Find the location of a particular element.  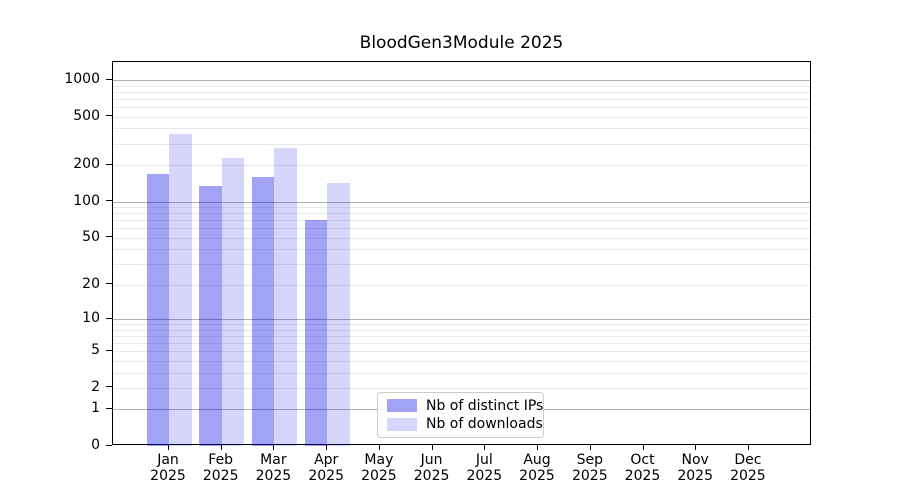

x-tick-month: Aug is located at coordinates (537, 460).